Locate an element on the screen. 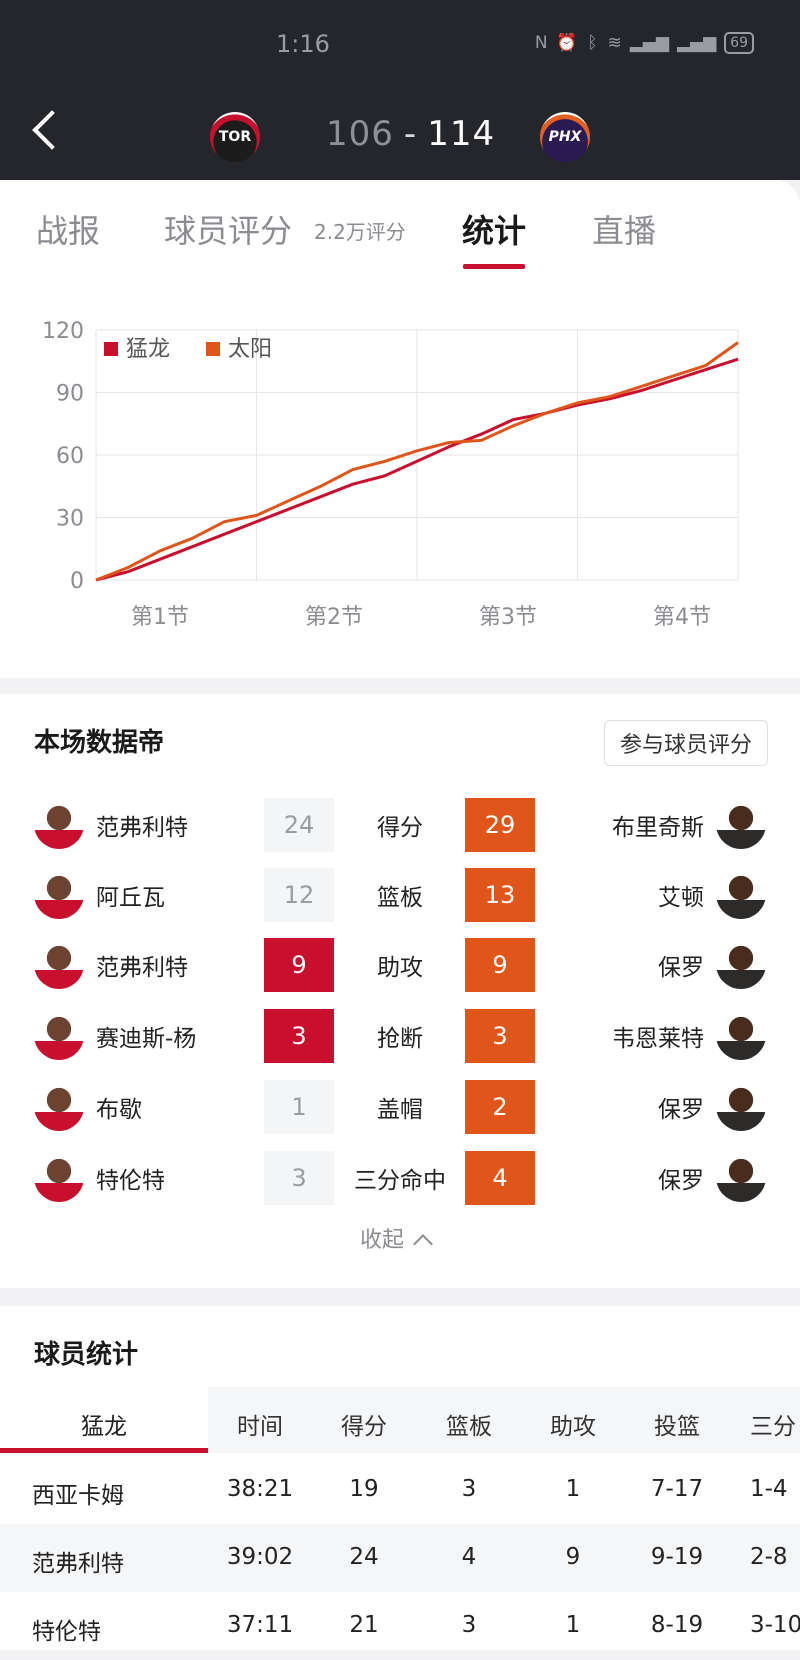 This screenshot has width=800, height=1660. tab-stats: 统计 is located at coordinates (494, 231).